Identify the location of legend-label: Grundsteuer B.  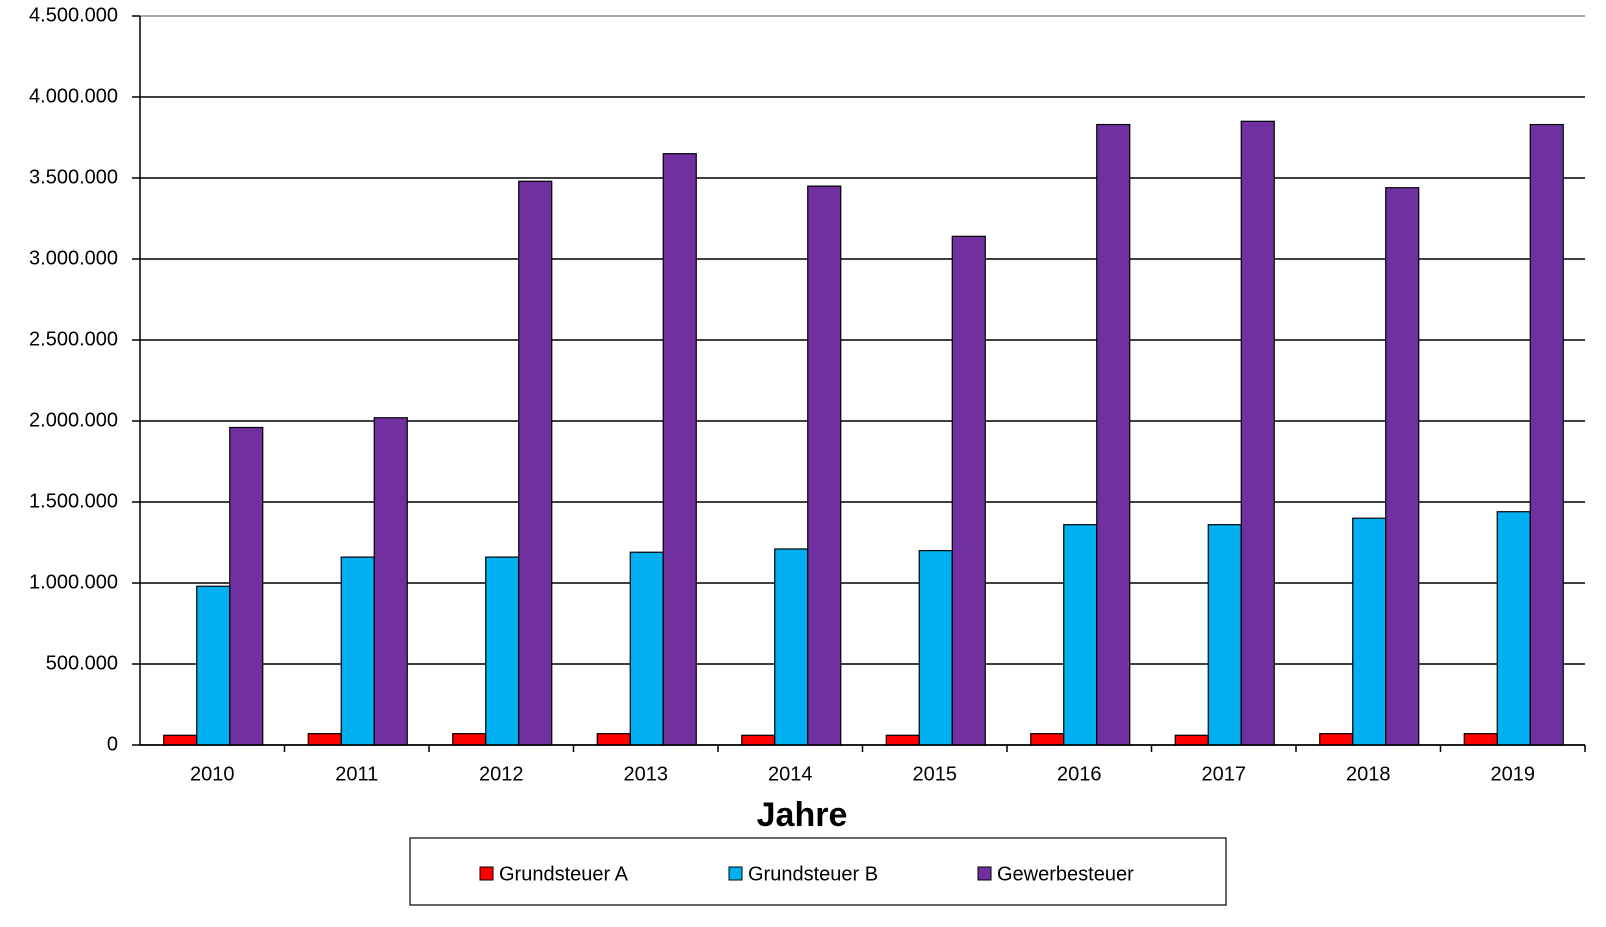
(813, 874).